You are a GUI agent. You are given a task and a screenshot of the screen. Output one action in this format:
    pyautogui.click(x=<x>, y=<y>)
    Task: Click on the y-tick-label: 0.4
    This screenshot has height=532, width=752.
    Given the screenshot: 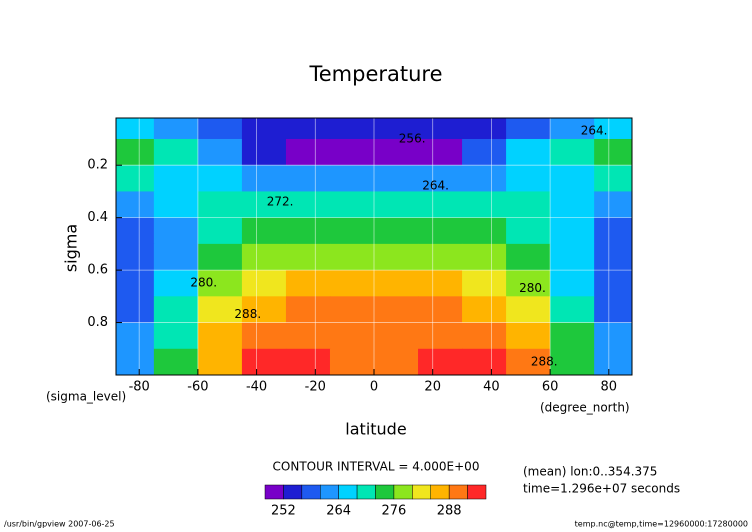 What is the action you would take?
    pyautogui.click(x=97, y=217)
    